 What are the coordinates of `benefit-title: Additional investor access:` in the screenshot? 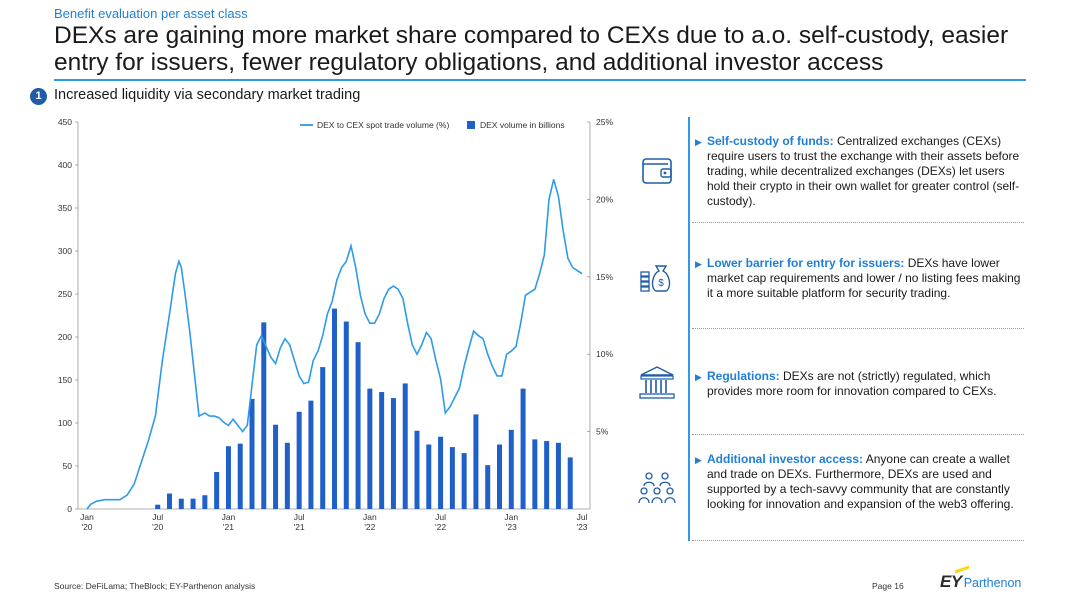 It's located at (785, 459).